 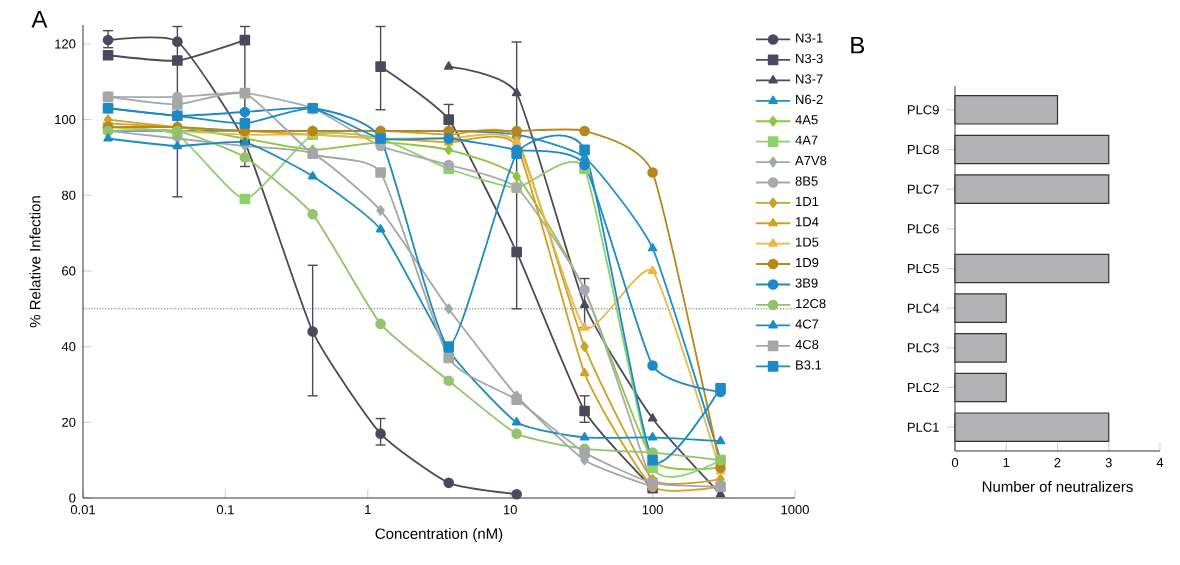 I want to click on y-tick-label: 0, so click(x=72, y=498).